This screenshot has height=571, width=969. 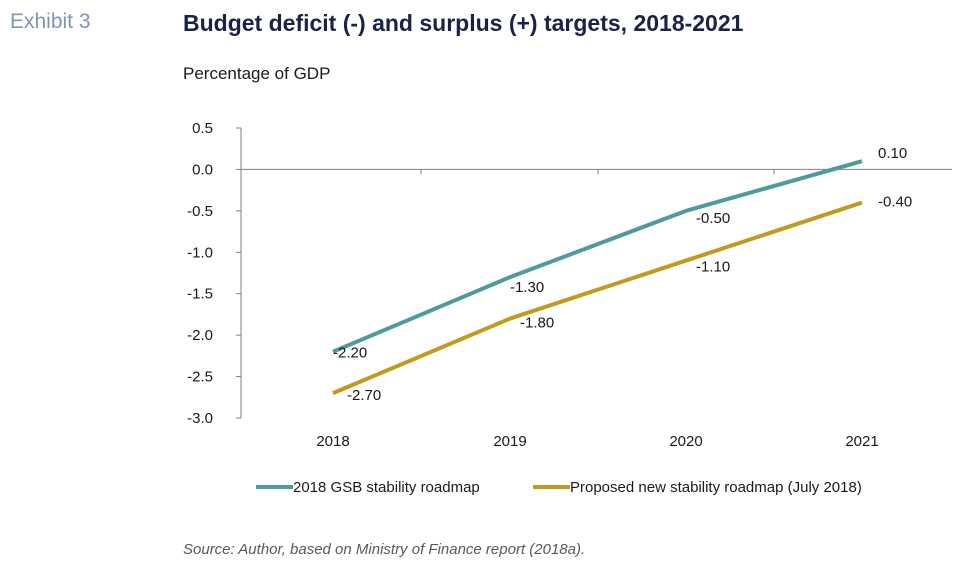 What do you see at coordinates (364, 395) in the screenshot?
I see `data-label: -2.70` at bounding box center [364, 395].